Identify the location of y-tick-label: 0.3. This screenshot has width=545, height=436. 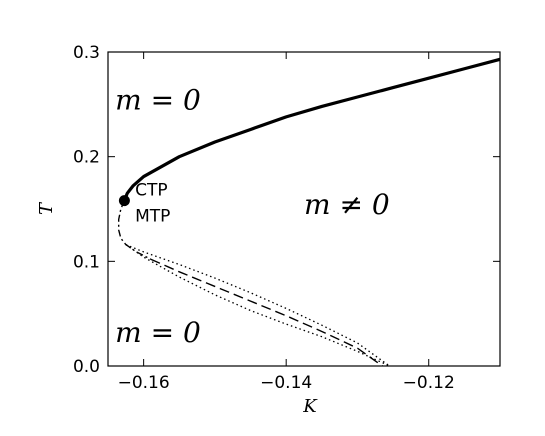
(86, 53).